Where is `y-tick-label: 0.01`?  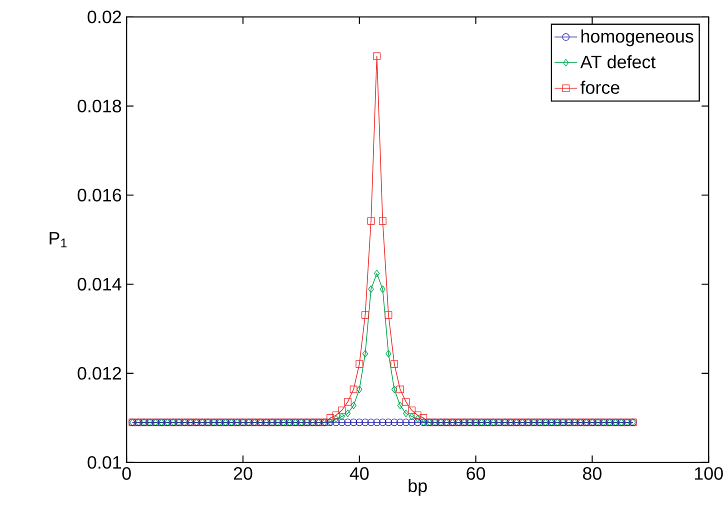 y-tick-label: 0.01 is located at coordinates (105, 462).